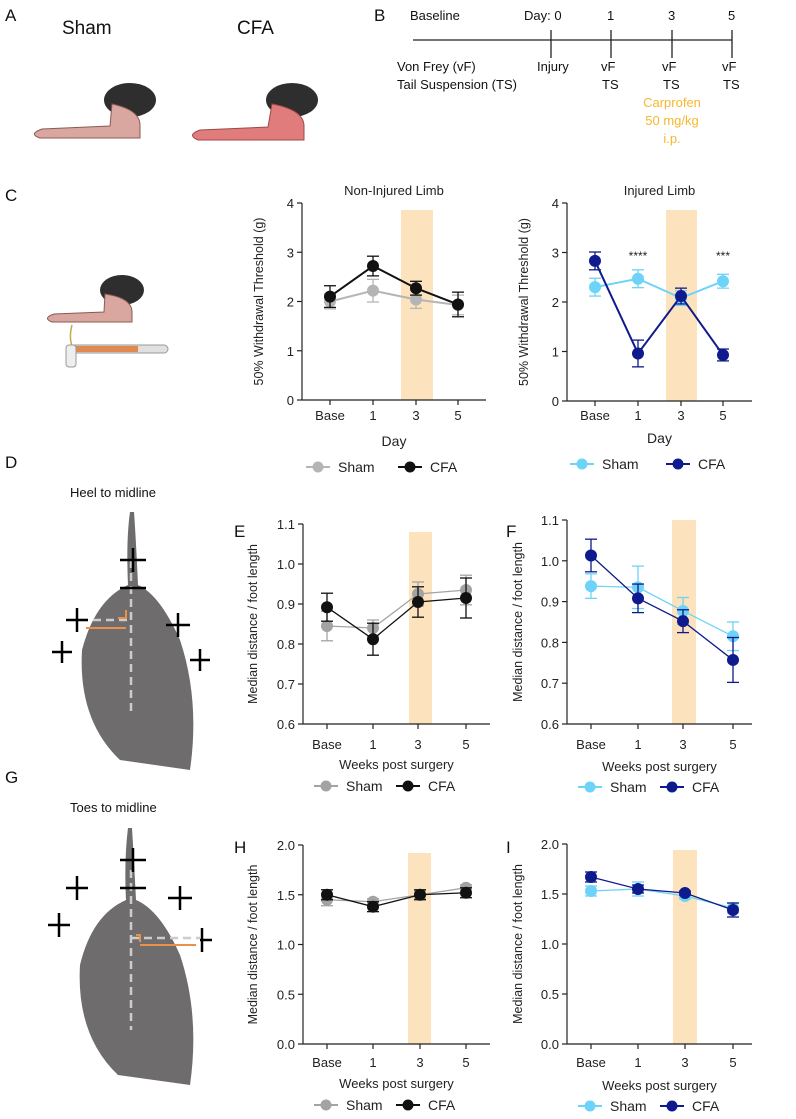 This screenshot has height=1119, width=796. Describe the element at coordinates (394, 441) in the screenshot. I see `c-left-x-axis-label: Day` at that location.